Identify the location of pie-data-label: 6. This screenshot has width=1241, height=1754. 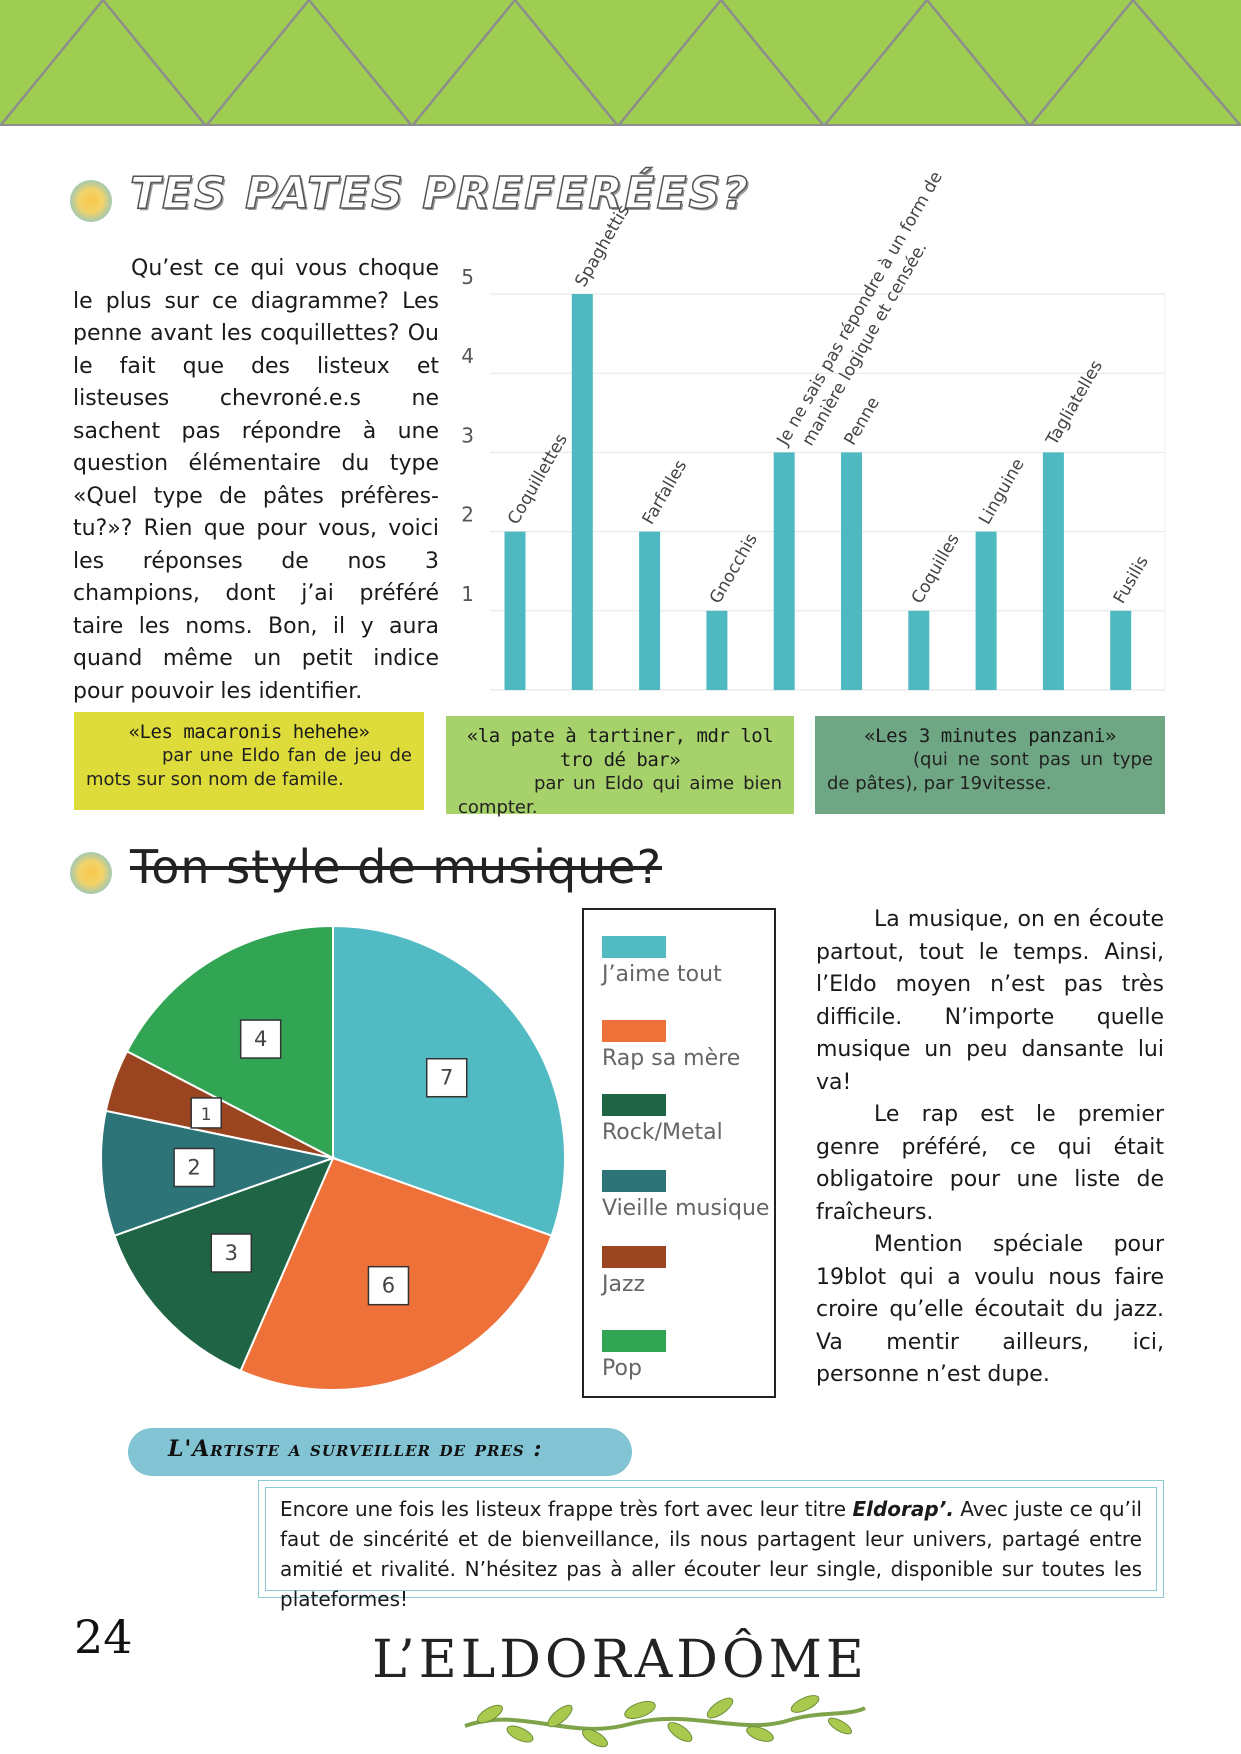
(388, 1286).